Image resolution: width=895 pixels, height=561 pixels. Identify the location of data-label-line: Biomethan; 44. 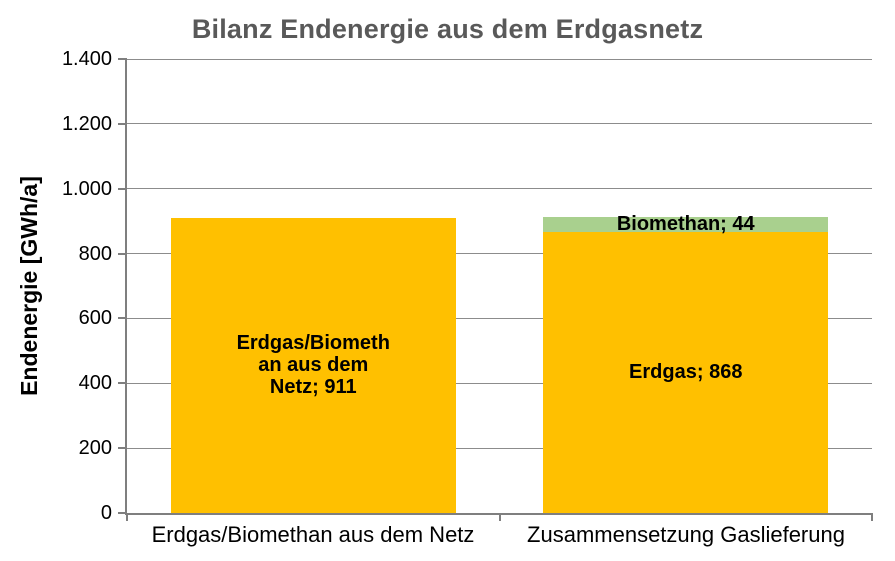
(685, 224).